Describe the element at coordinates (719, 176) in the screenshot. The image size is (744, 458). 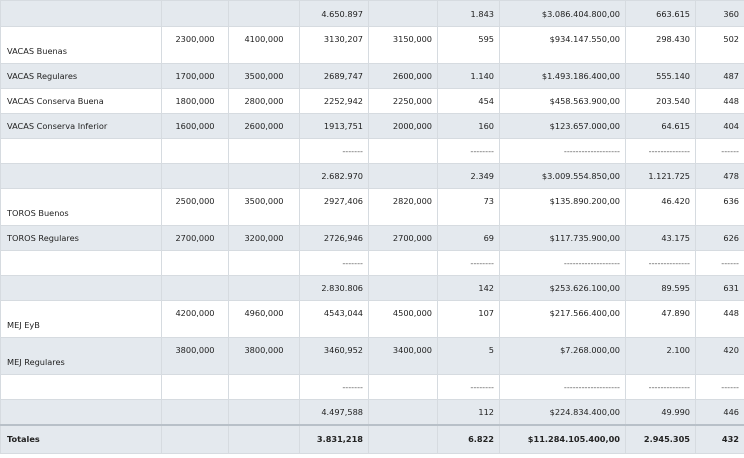
I see `value-cell: 478` at that location.